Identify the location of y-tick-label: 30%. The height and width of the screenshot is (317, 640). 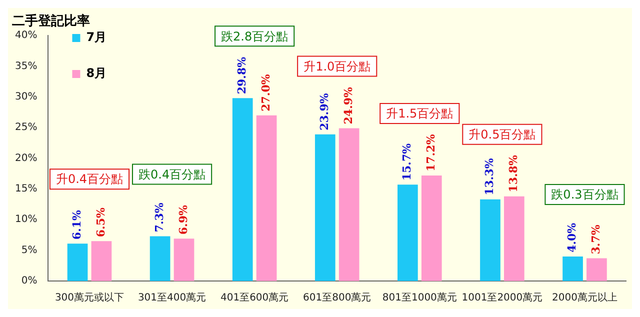
(26, 97).